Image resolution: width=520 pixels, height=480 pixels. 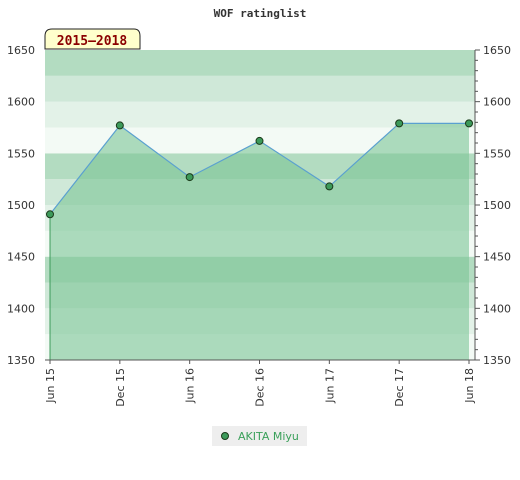 What do you see at coordinates (120, 387) in the screenshot?
I see `x-tick-label: Dec 15` at bounding box center [120, 387].